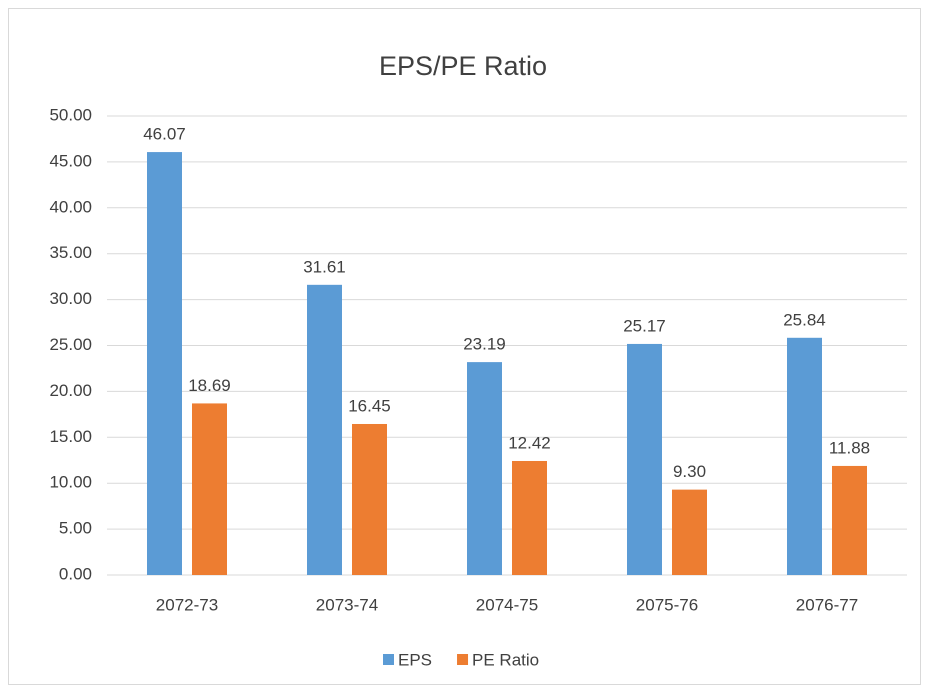  I want to click on data-label: 31.61, so click(324, 266).